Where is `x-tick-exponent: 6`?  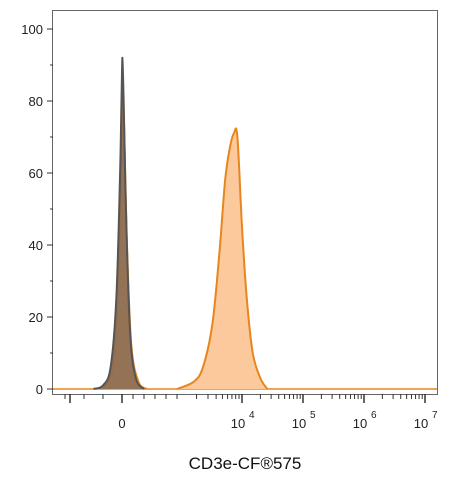 x-tick-exponent: 6 is located at coordinates (374, 415).